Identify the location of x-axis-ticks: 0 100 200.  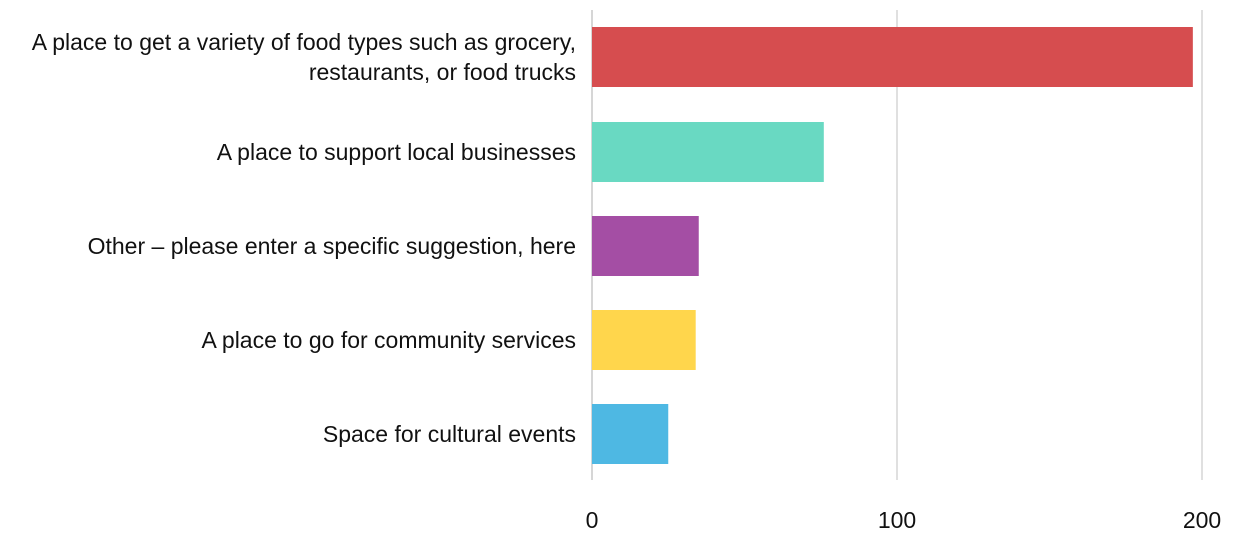
(904, 520).